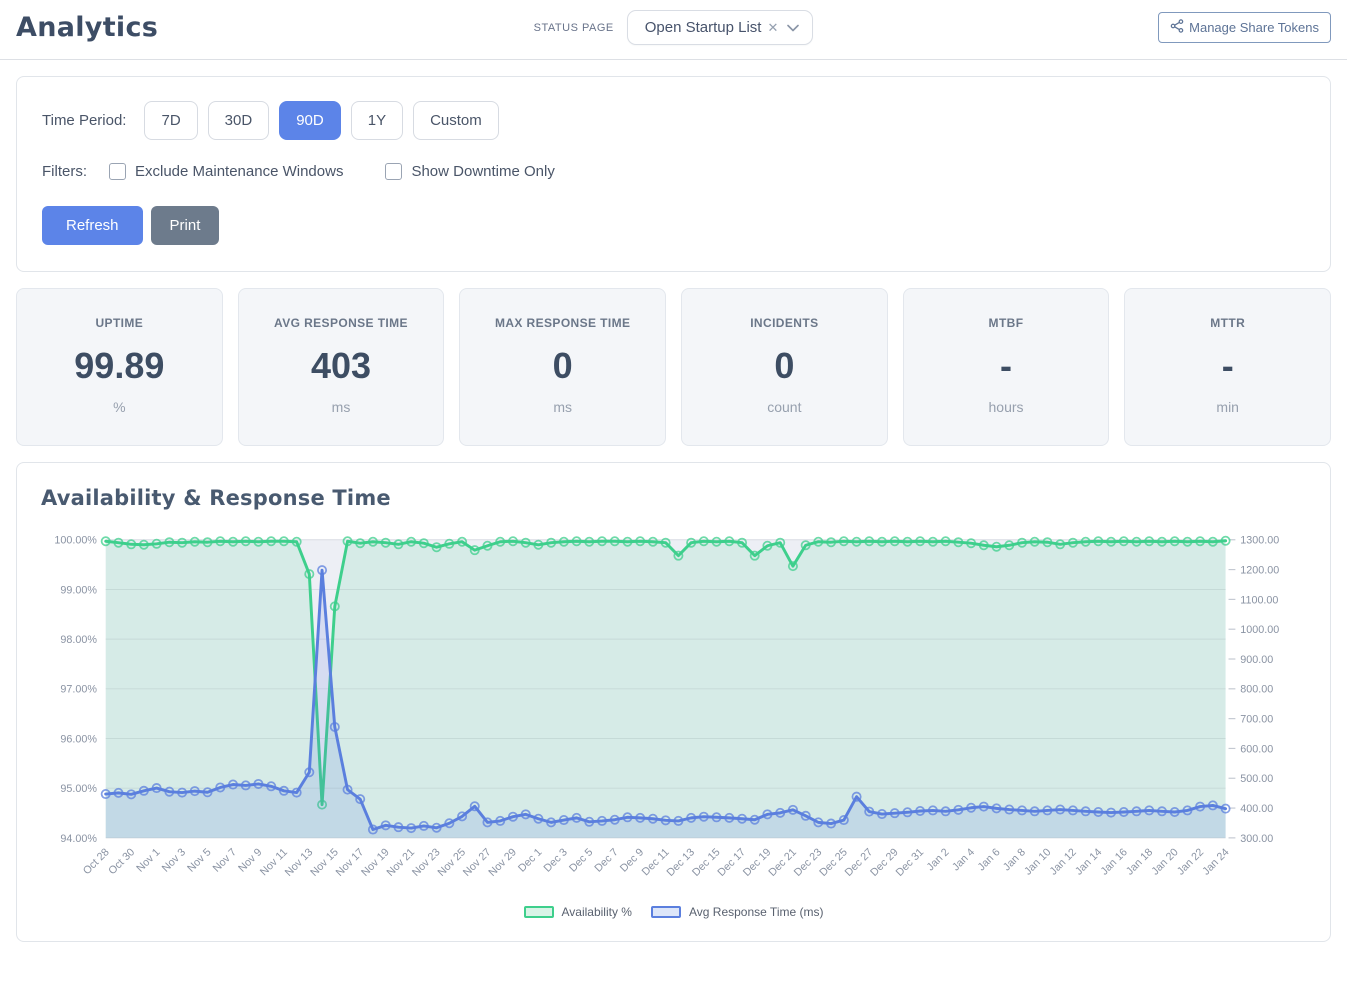  I want to click on legend-swatch, so click(538, 911).